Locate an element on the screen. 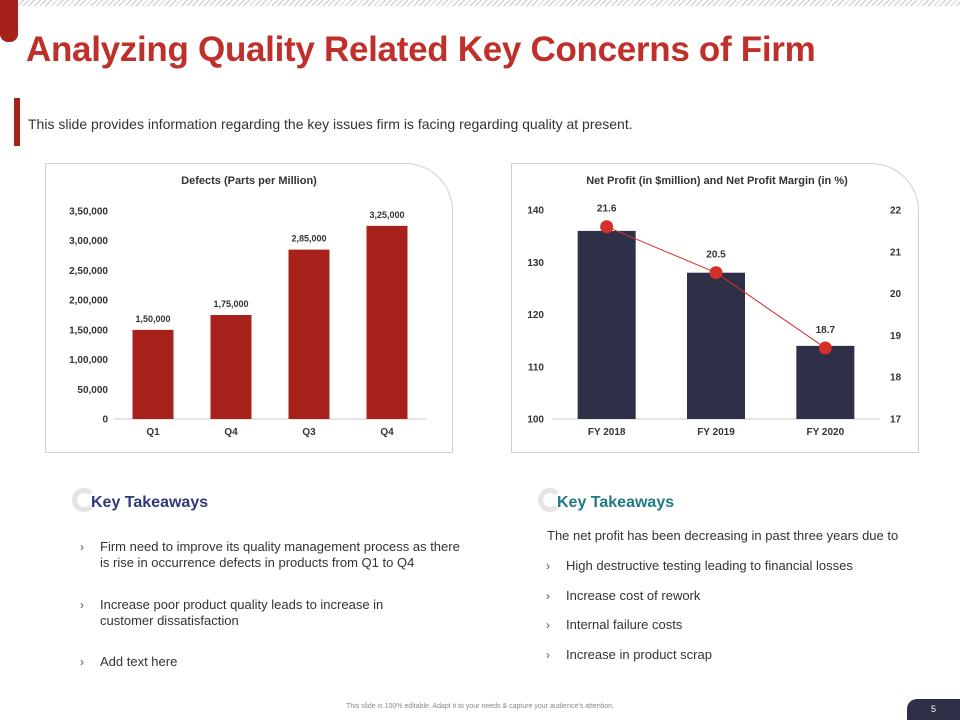  takeaway-left-text: Add text here is located at coordinates (139, 661).